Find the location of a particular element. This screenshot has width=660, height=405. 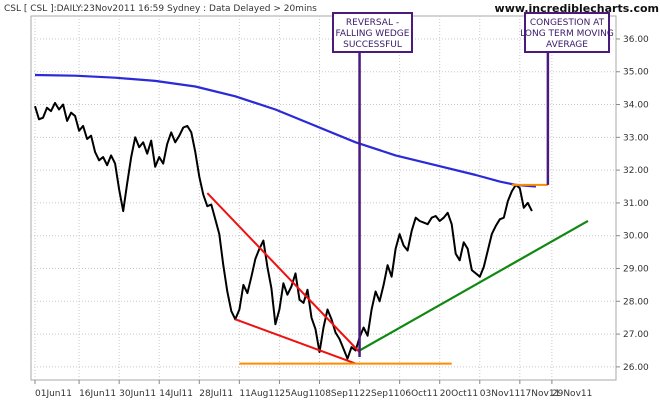

callout-congestion-text: LONG TERM MOVING is located at coordinates (567, 34).